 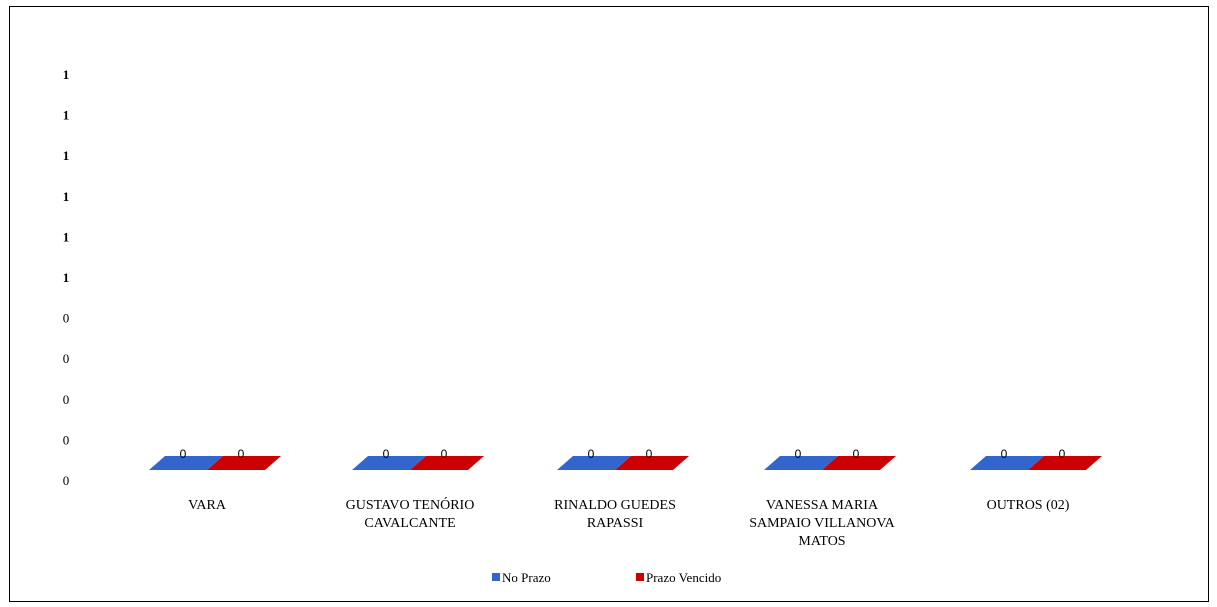 I want to click on bars, so click(x=625, y=463).